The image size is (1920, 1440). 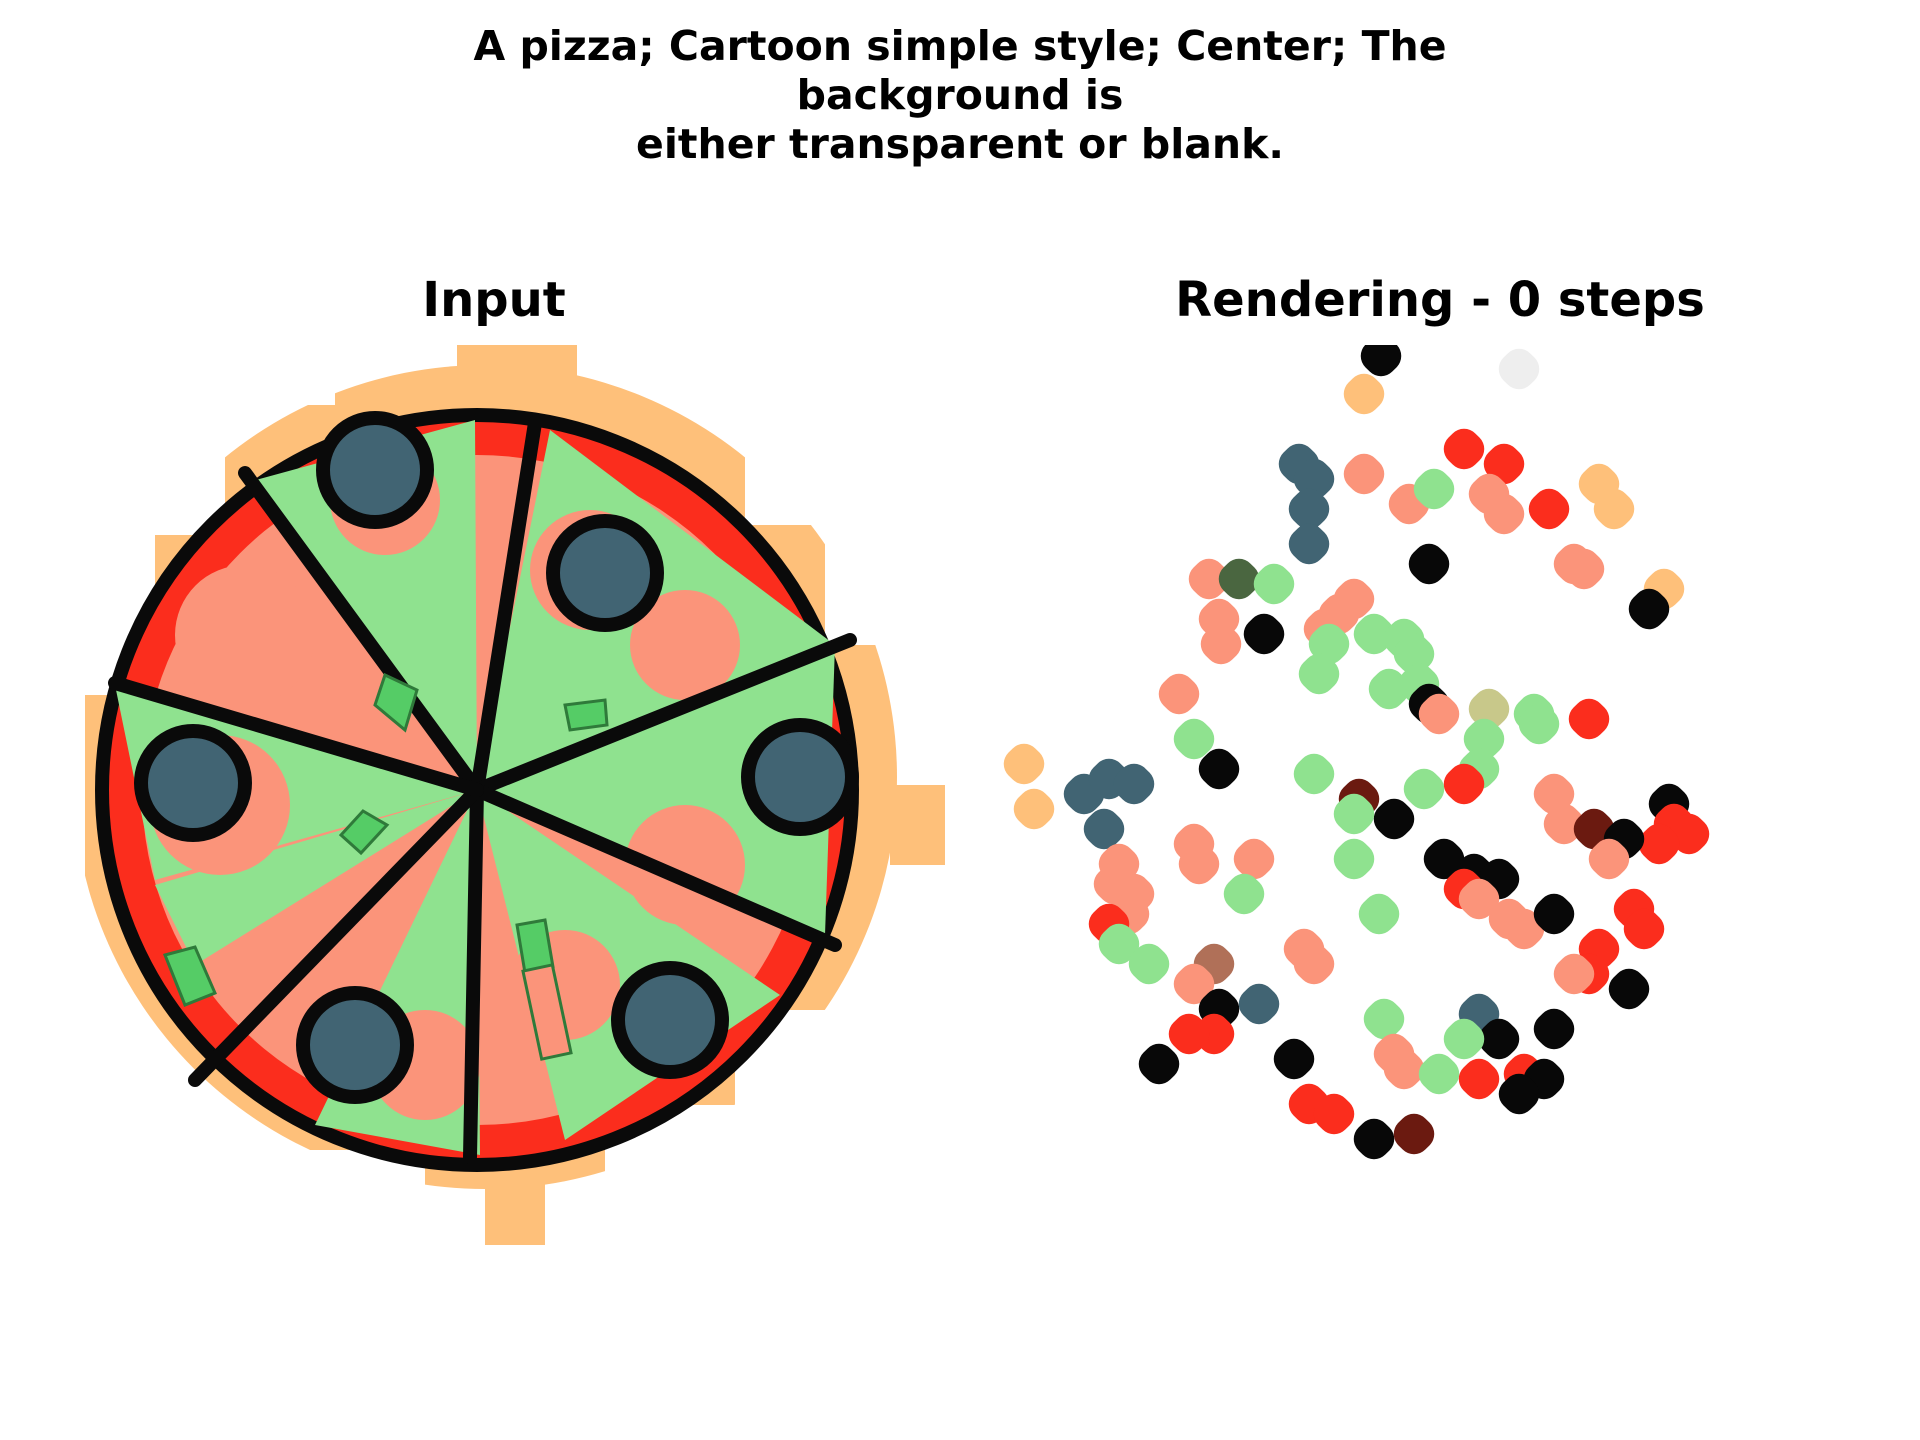 I want to click on input-panel-title: Input, so click(x=494, y=300).